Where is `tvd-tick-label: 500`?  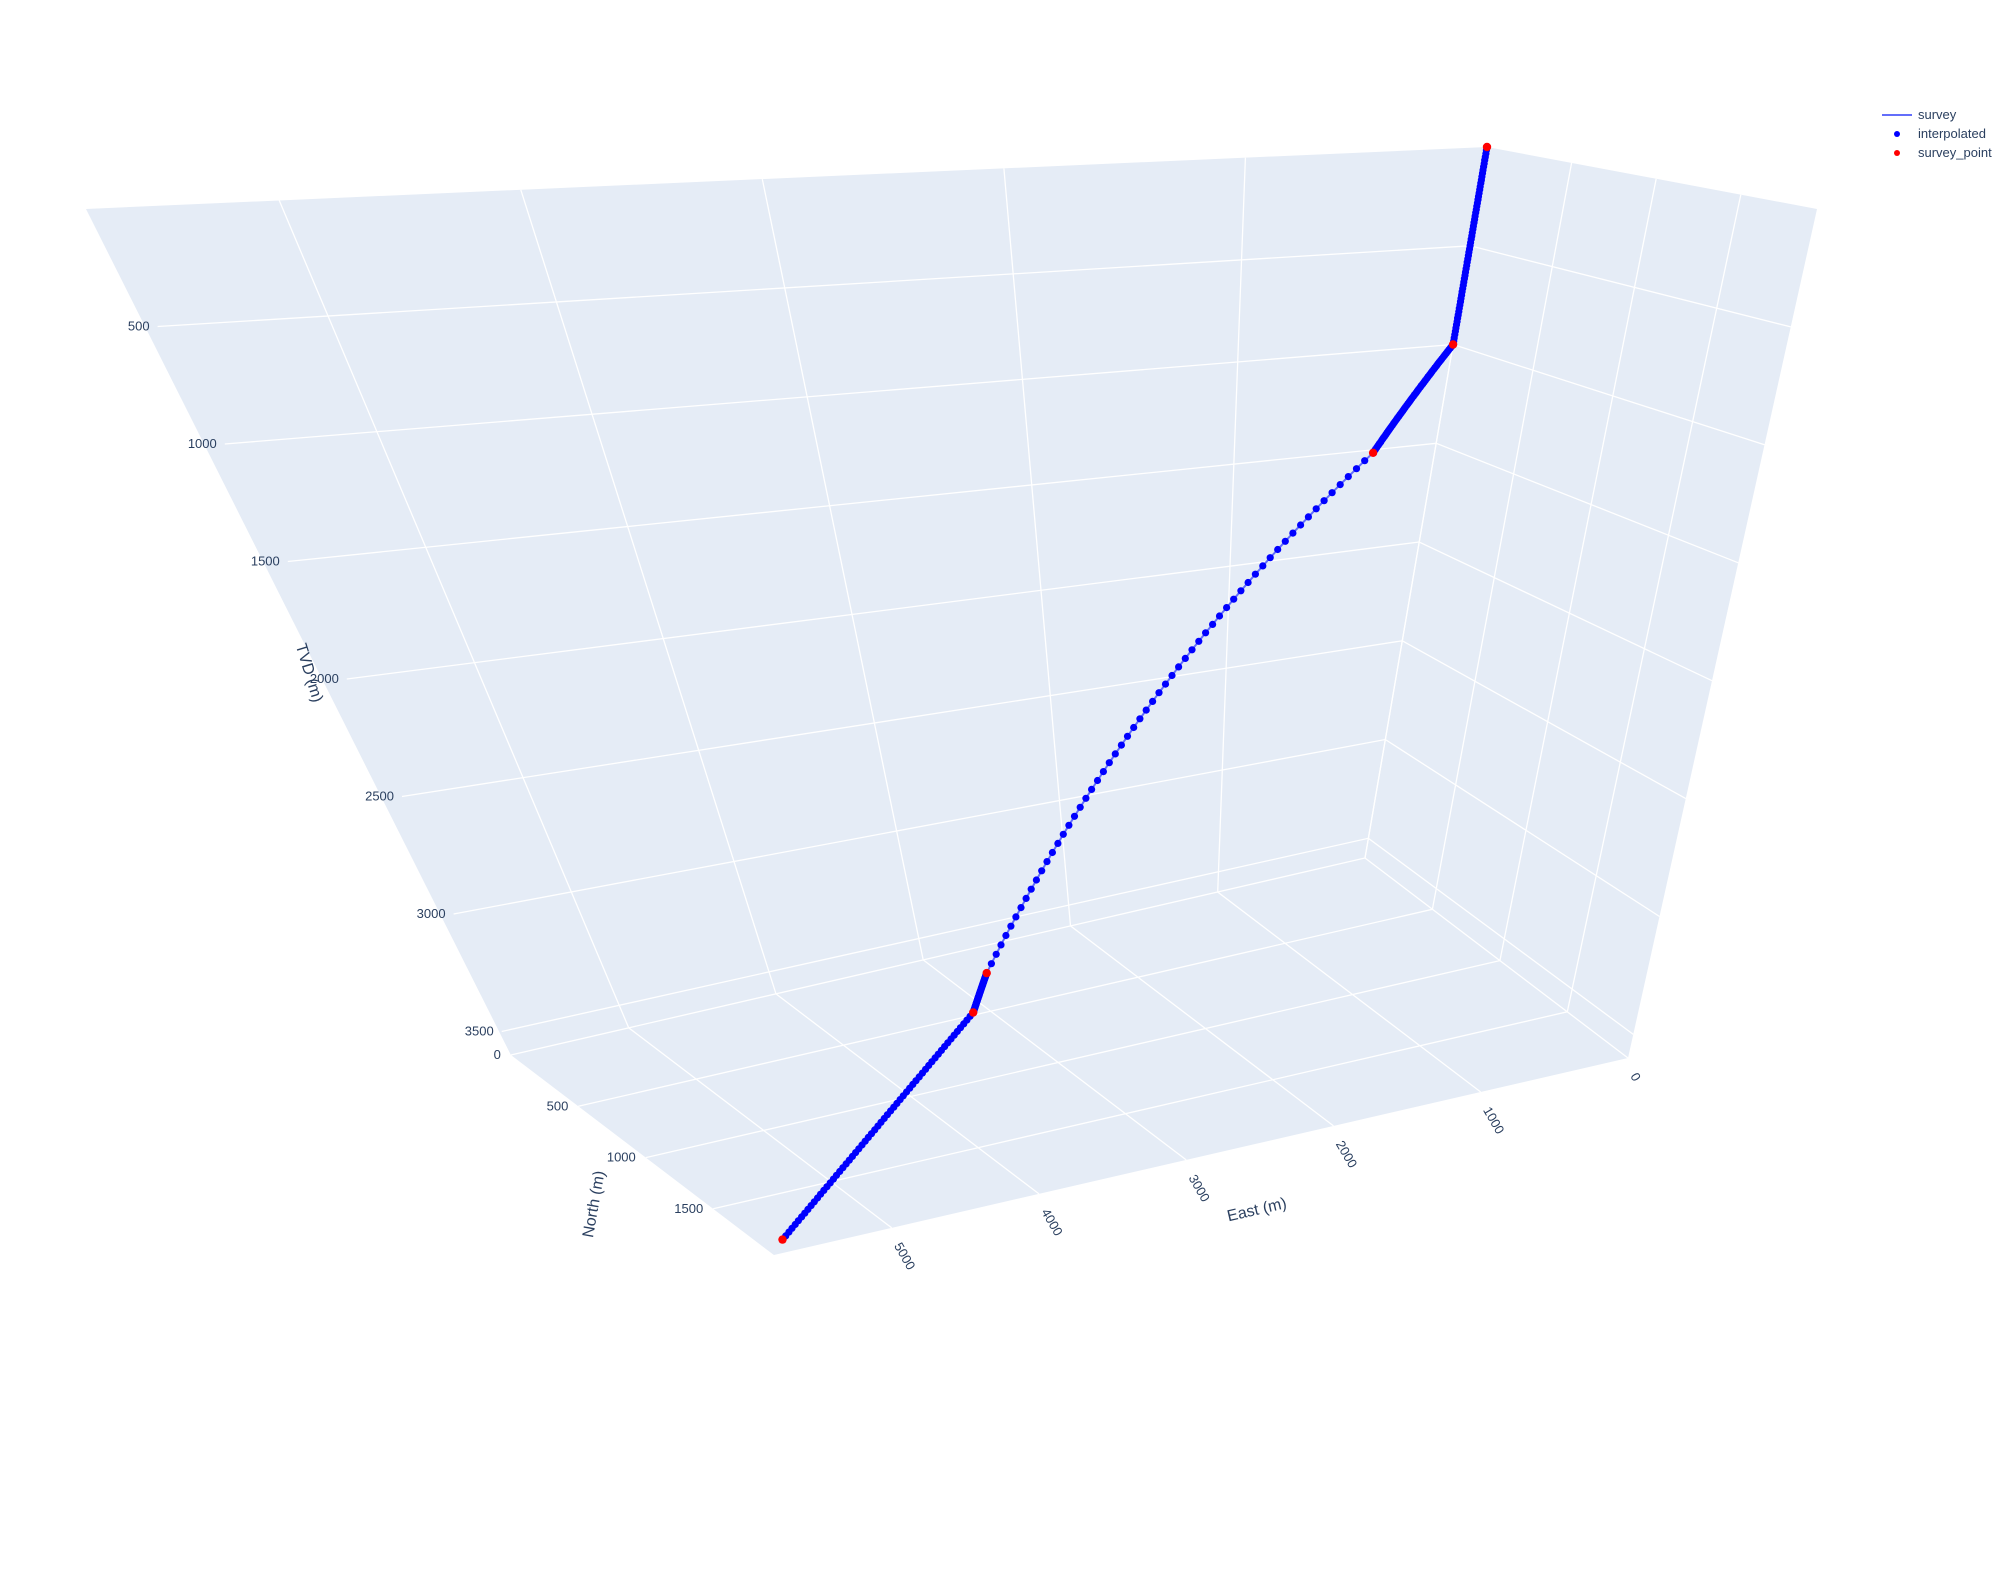 tvd-tick-label: 500 is located at coordinates (139, 326).